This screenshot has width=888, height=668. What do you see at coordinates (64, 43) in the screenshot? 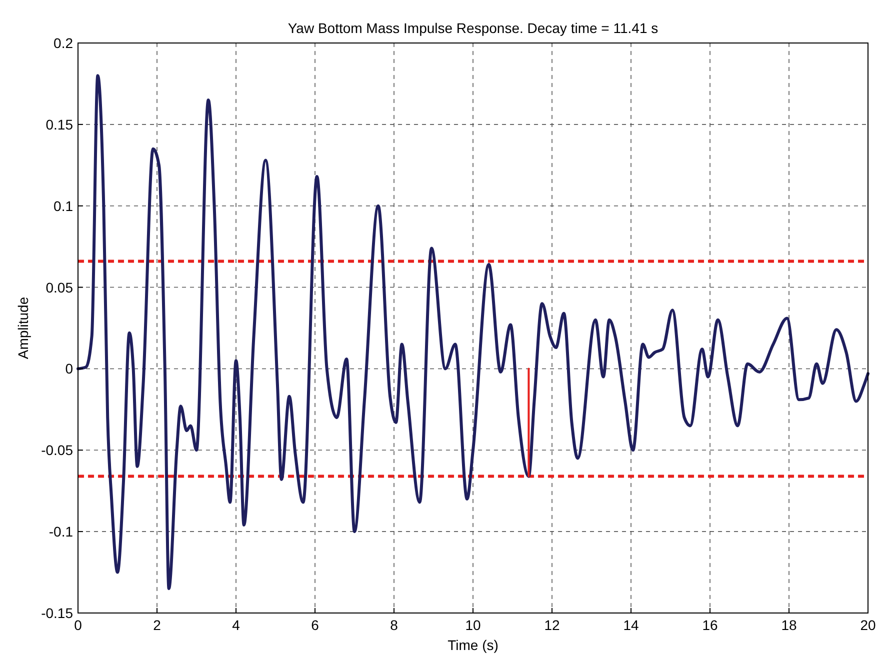
I see `y-tick-label: 0.2` at bounding box center [64, 43].